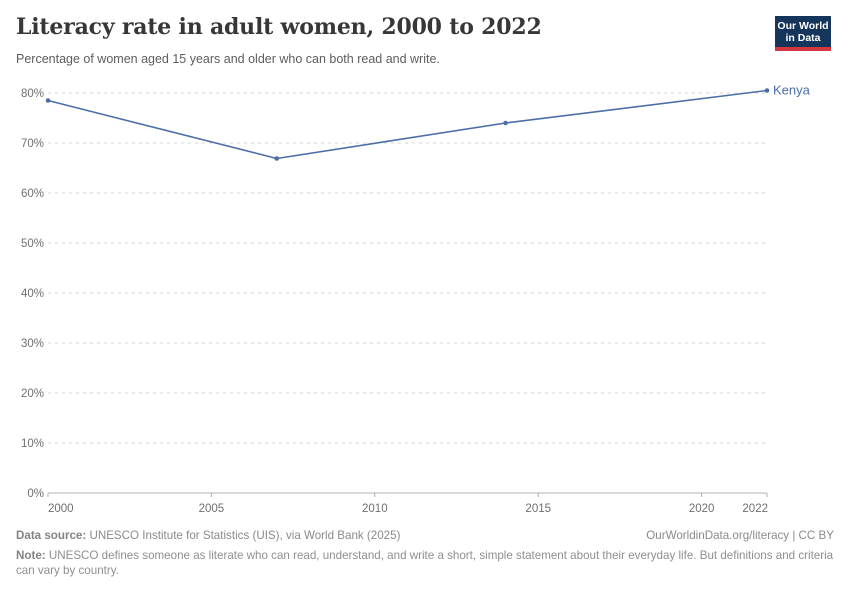  Describe the element at coordinates (32, 194) in the screenshot. I see `y-tick-label-60: 60%` at that location.